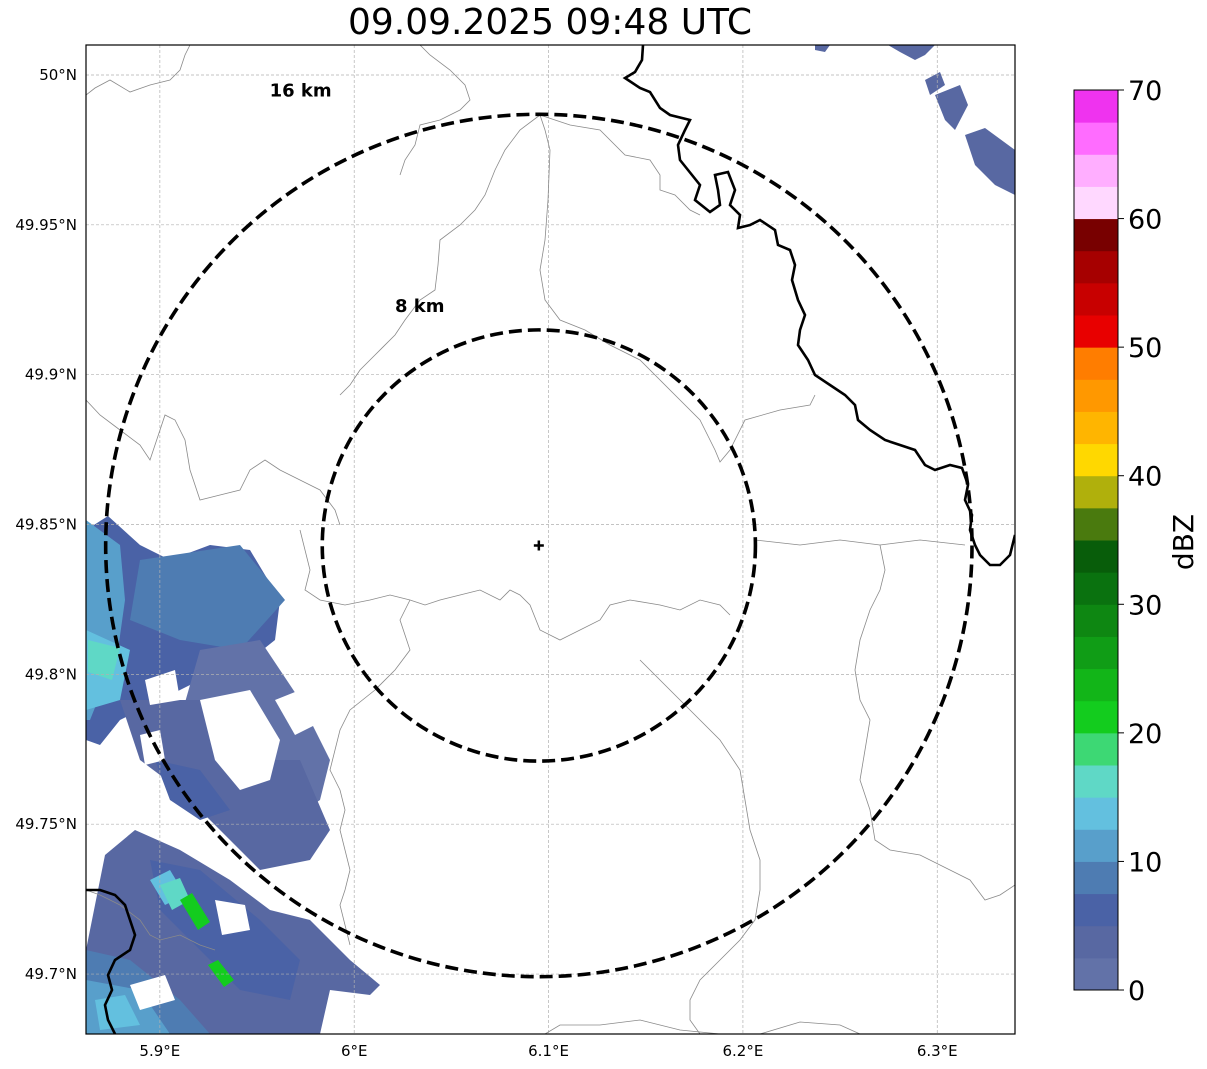 This screenshot has height=1069, width=1207. What do you see at coordinates (420, 306) in the screenshot?
I see `ring-label-8km: 8 km` at bounding box center [420, 306].